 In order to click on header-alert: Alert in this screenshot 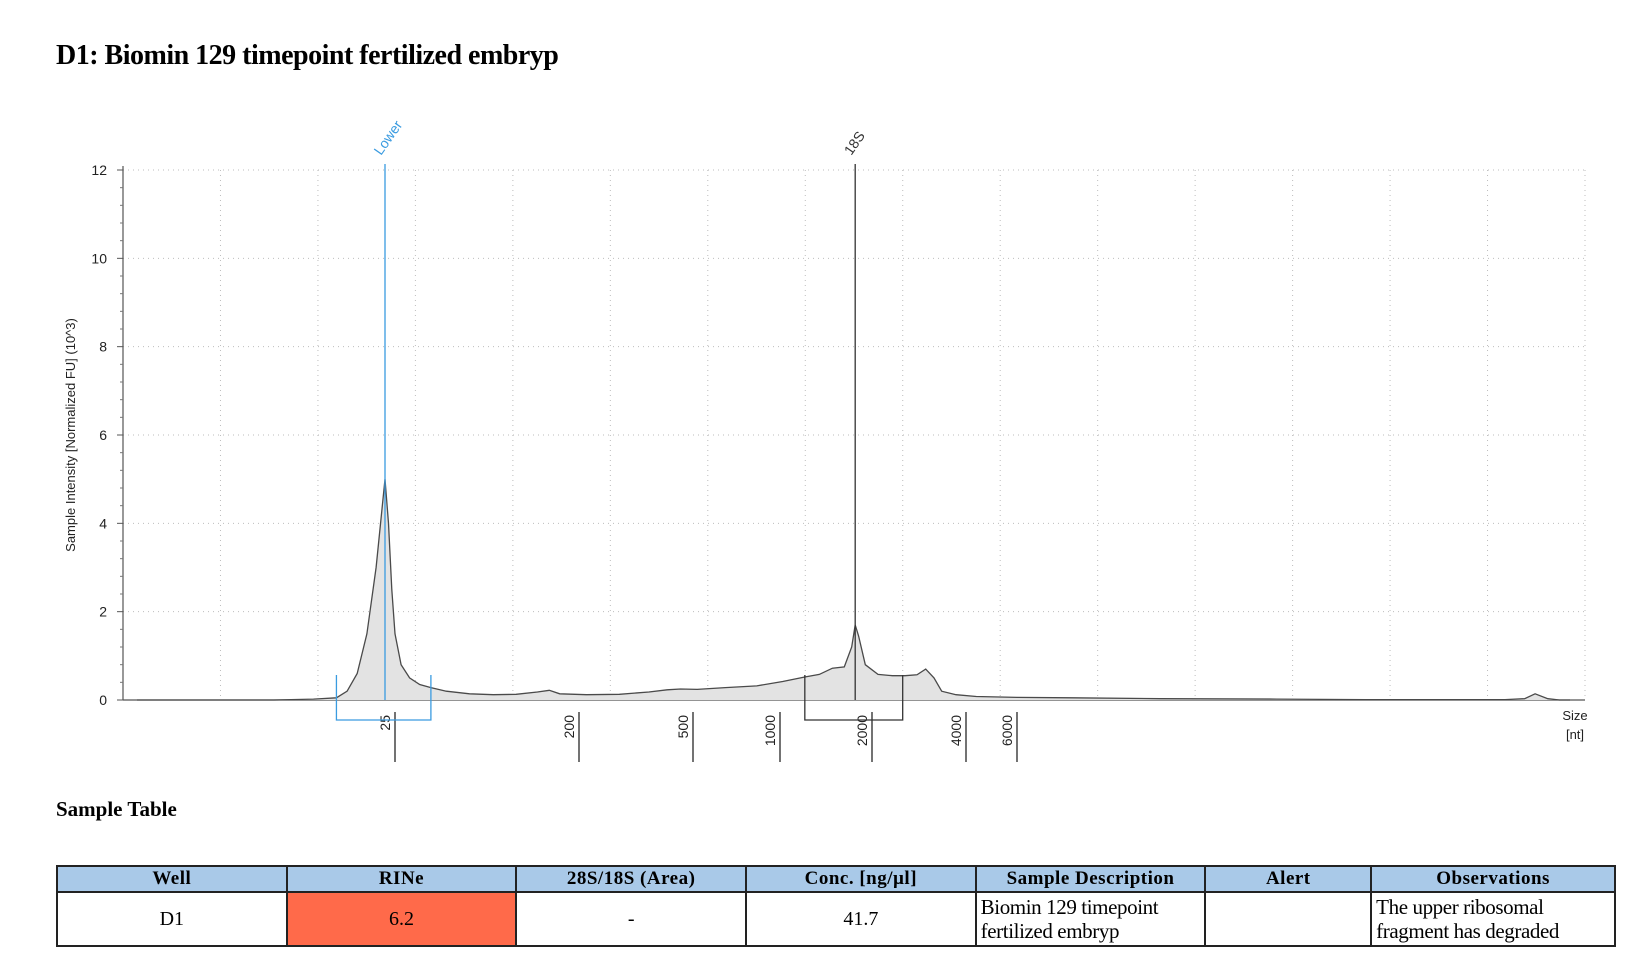, I will do `click(1288, 879)`.